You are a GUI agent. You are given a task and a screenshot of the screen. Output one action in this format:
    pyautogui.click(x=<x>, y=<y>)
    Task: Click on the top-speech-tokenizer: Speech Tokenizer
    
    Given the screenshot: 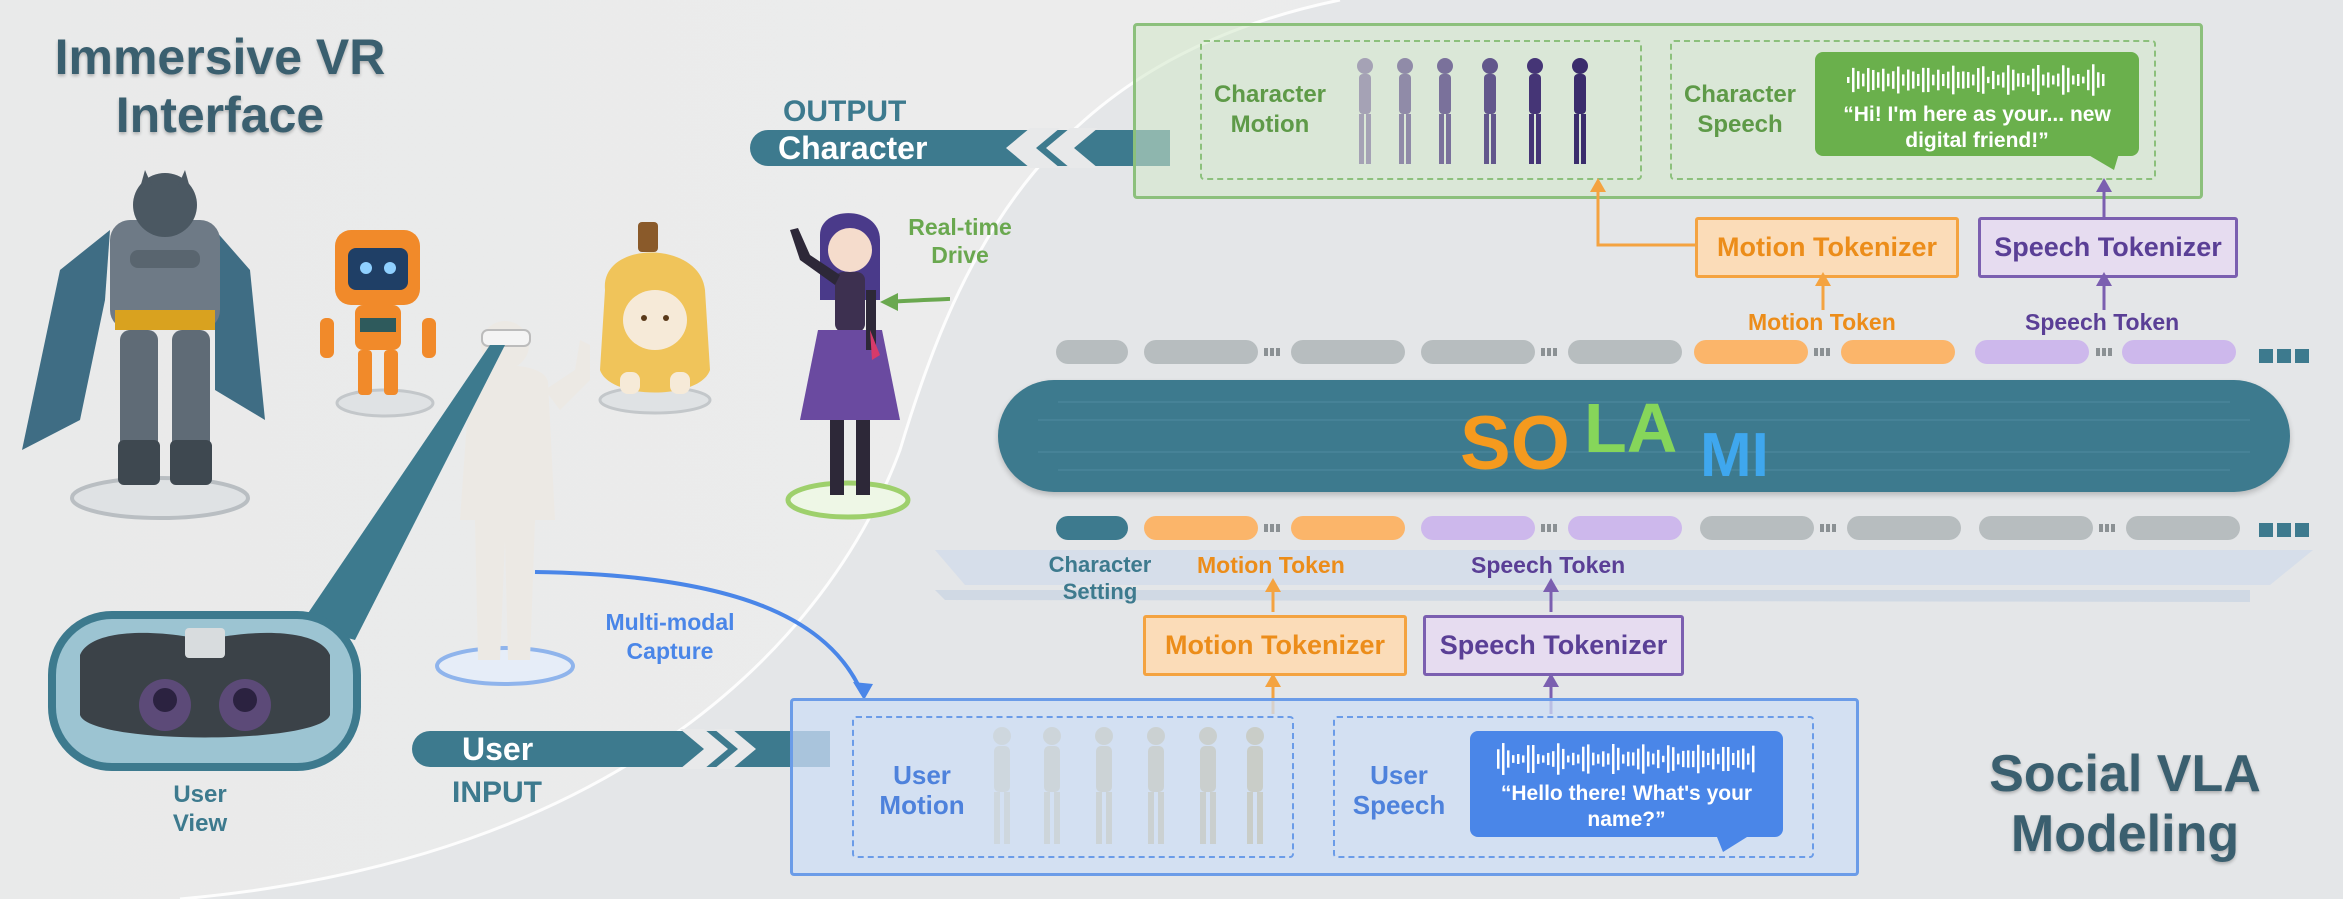 What is the action you would take?
    pyautogui.click(x=2108, y=247)
    